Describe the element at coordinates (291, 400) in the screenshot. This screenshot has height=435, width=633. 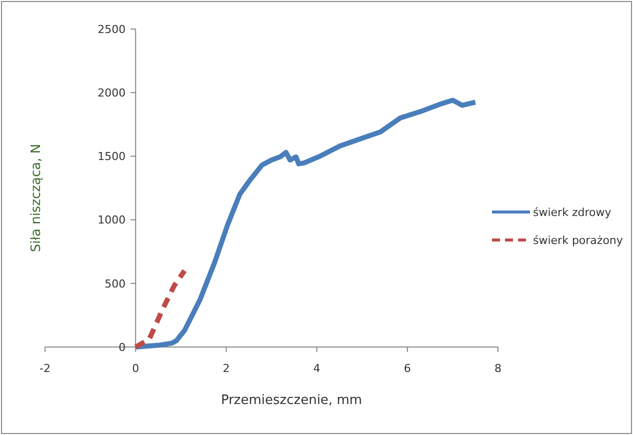
I see `x-axis-title: Przemieszczenie, mm` at that location.